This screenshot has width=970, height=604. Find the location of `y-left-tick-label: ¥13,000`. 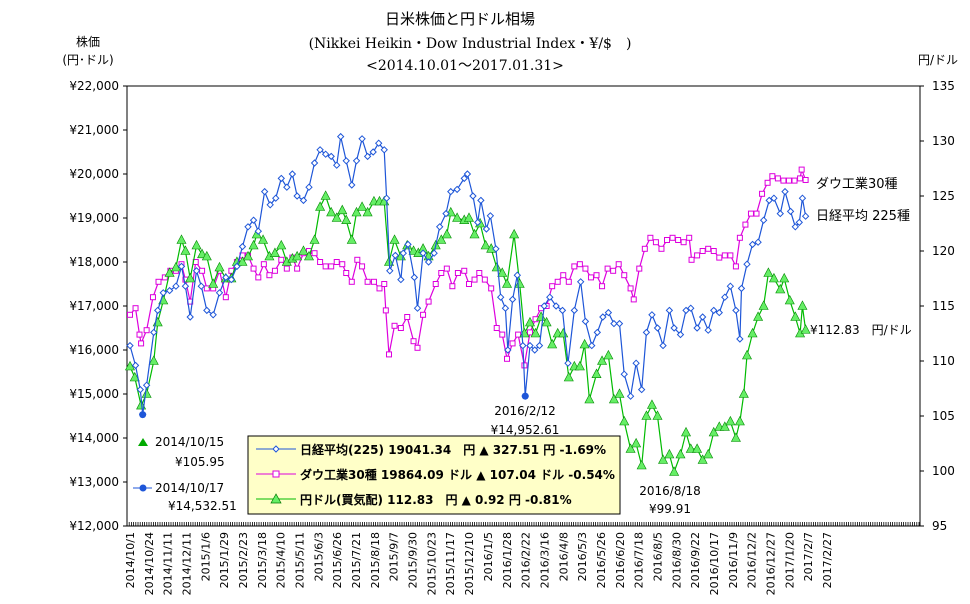

y-left-tick-label: ¥13,000 is located at coordinates (94, 482).